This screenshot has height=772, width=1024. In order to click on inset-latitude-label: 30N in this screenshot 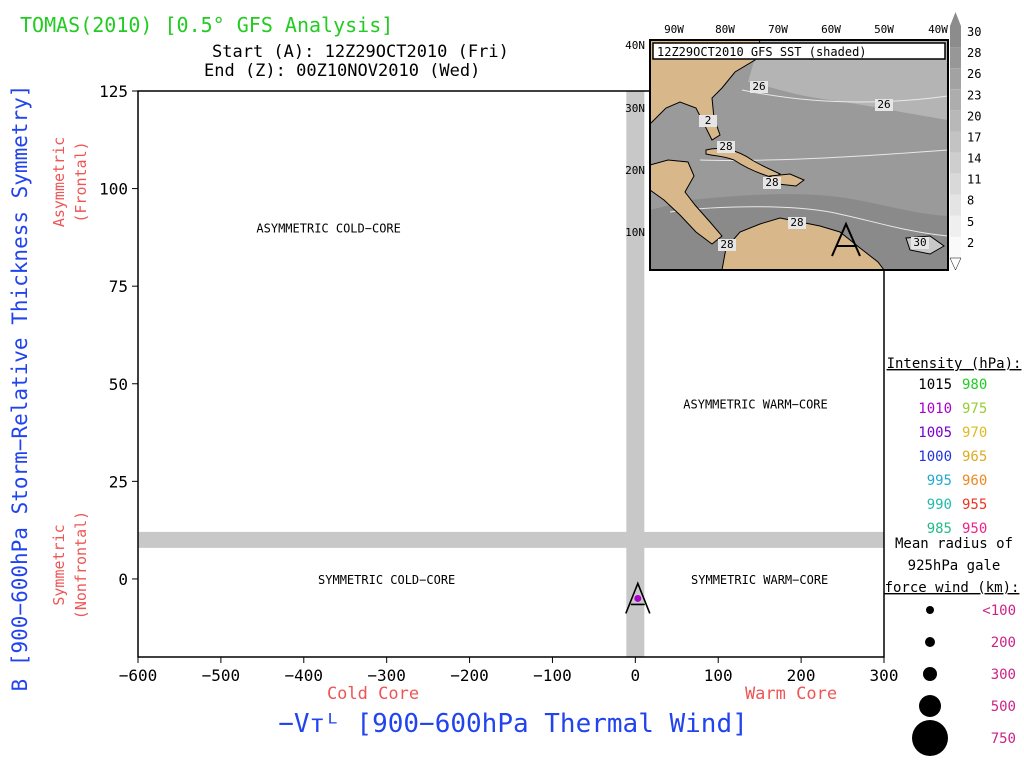, I will do `click(635, 108)`.